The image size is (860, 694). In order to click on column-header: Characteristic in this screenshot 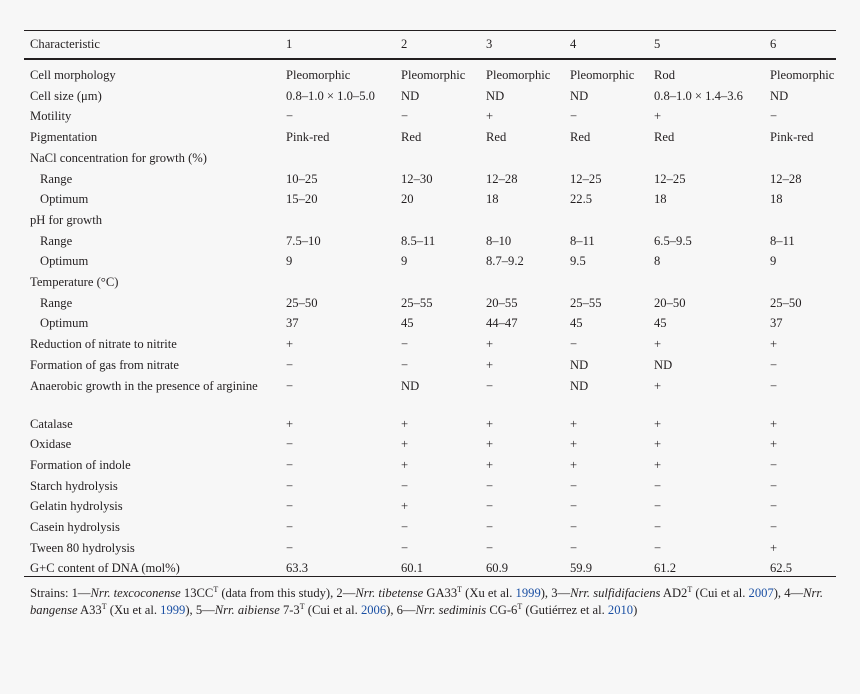, I will do `click(65, 44)`.